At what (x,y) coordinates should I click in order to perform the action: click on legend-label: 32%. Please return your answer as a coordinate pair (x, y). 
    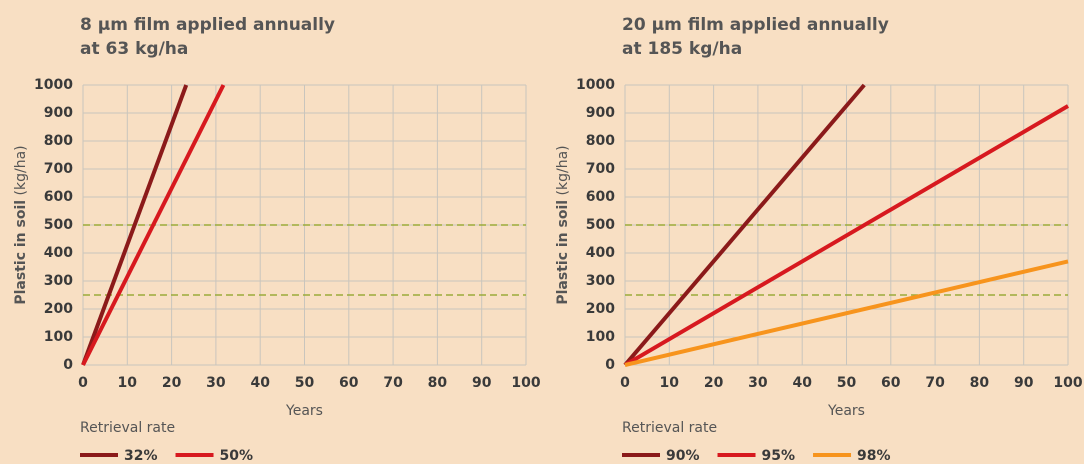
    Looking at the image, I should click on (141, 456).